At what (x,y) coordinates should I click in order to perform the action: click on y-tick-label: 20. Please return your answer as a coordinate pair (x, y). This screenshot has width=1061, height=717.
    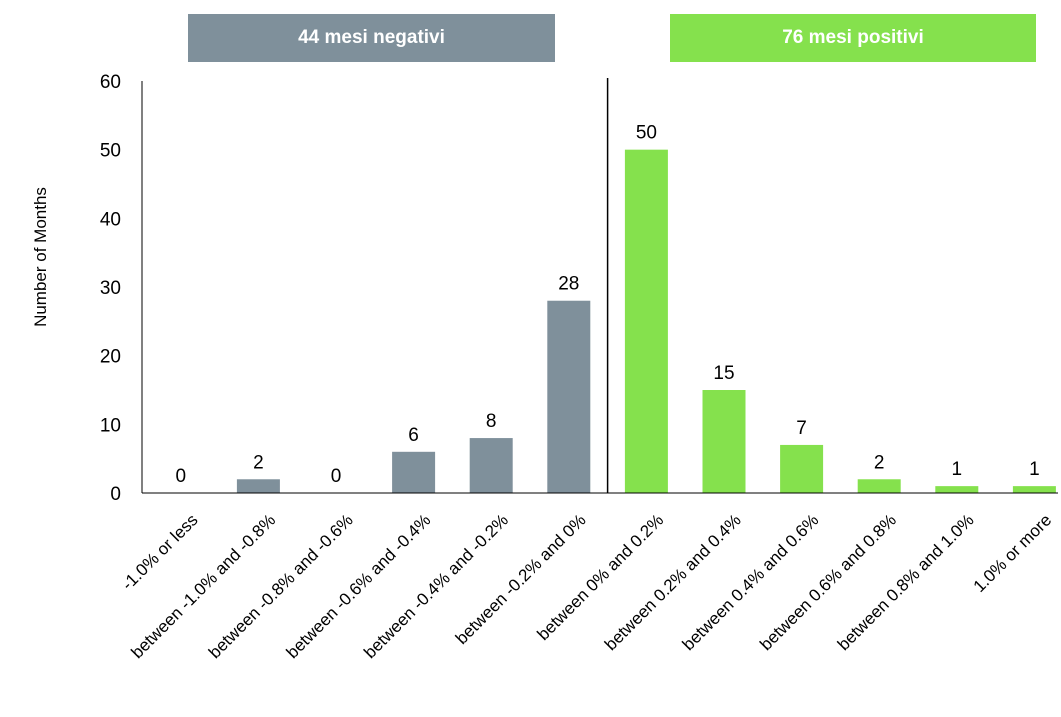
    Looking at the image, I should click on (110, 357).